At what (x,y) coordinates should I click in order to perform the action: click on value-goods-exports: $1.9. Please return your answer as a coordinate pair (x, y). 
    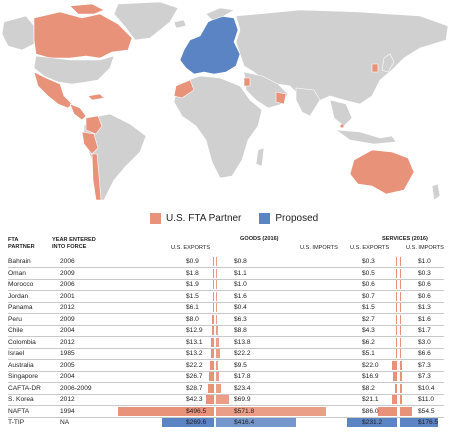
    Looking at the image, I should click on (192, 284).